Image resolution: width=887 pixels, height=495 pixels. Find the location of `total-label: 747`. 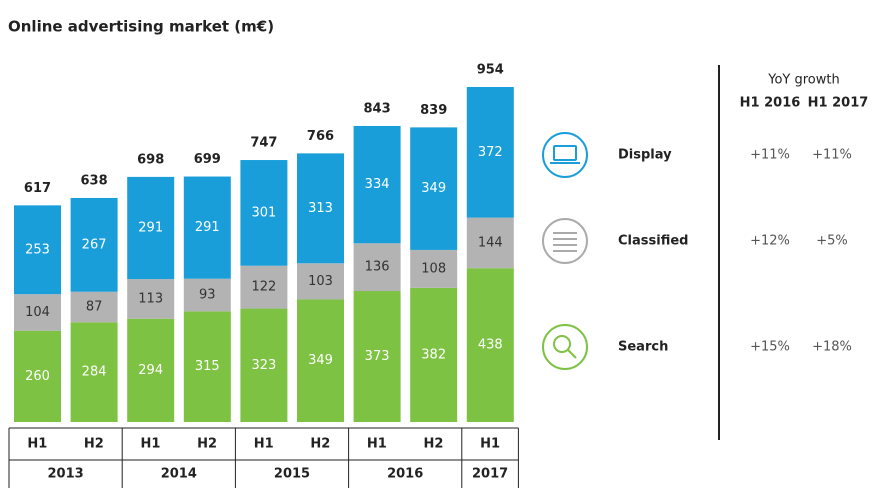

total-label: 747 is located at coordinates (263, 143).